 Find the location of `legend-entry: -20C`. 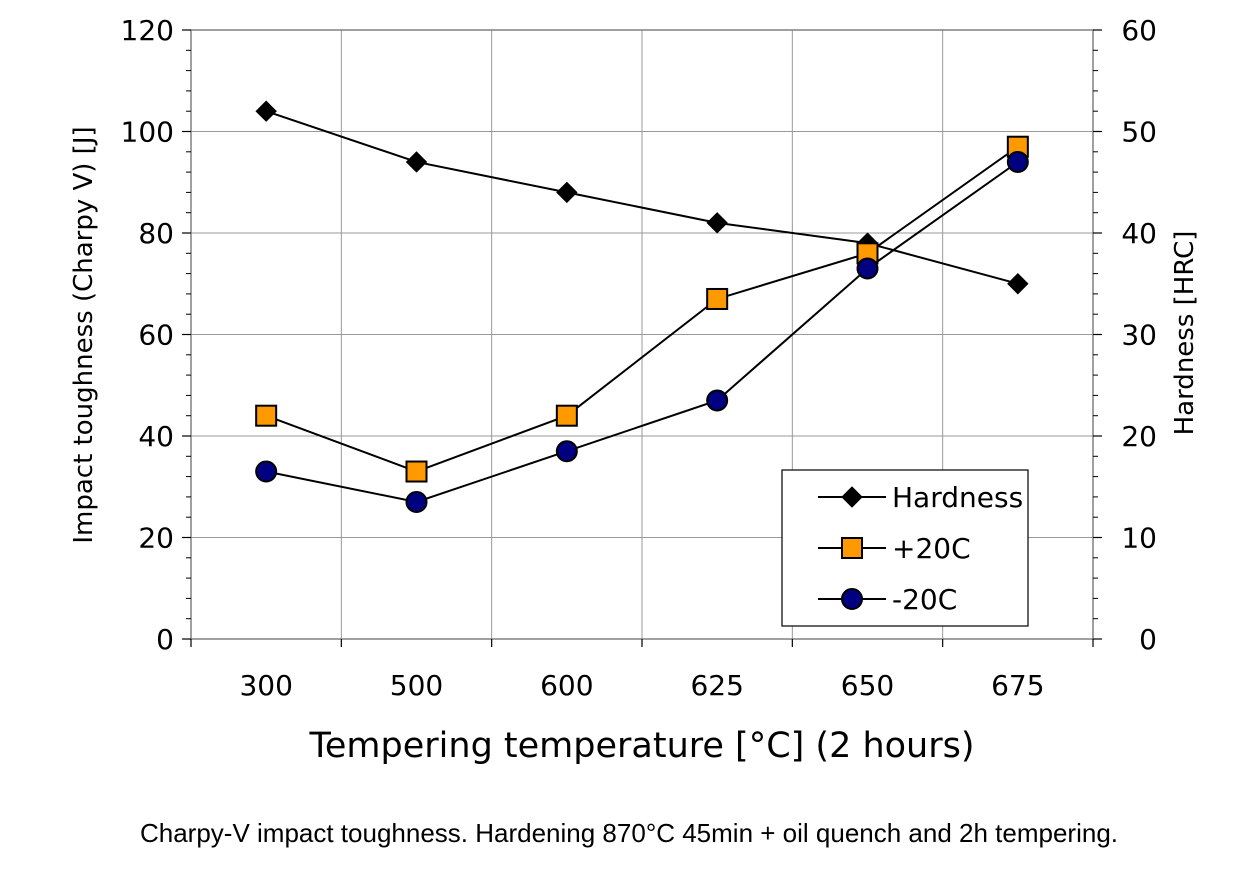

legend-entry: -20C is located at coordinates (887, 599).